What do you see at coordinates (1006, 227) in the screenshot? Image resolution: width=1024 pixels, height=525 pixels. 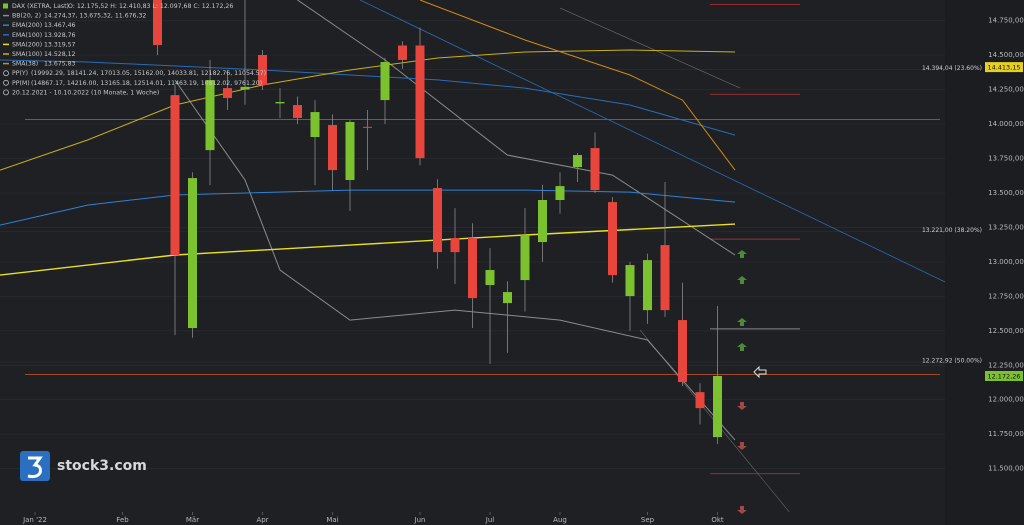 I see `y-tick-label: 13.250,00` at bounding box center [1006, 227].